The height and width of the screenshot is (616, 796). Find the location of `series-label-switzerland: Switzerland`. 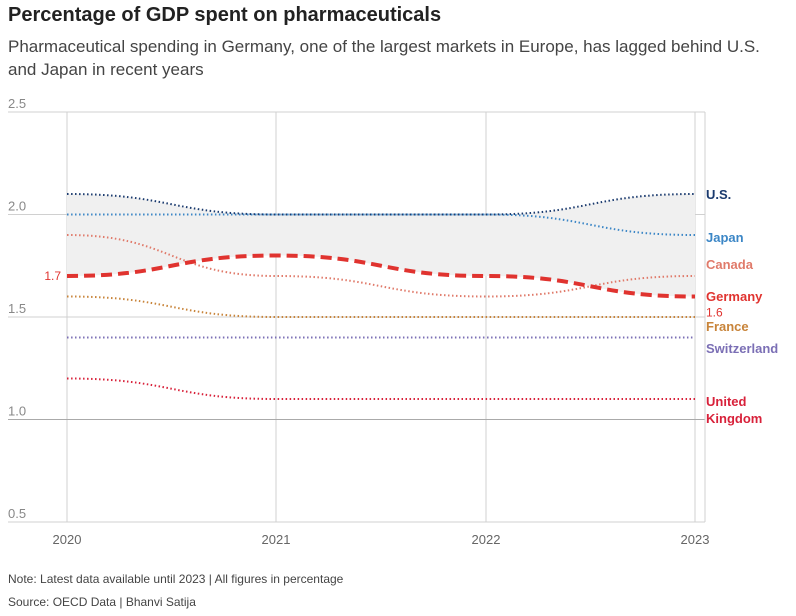

series-label-switzerland: Switzerland is located at coordinates (742, 348).